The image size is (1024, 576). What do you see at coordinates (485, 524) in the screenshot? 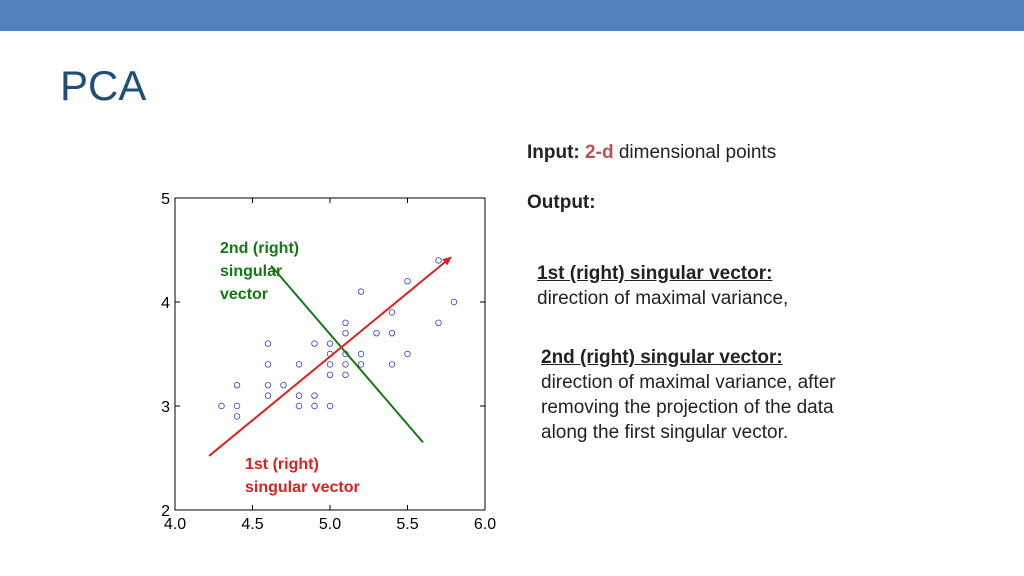
I see `x-tick-label: 6.0` at bounding box center [485, 524].